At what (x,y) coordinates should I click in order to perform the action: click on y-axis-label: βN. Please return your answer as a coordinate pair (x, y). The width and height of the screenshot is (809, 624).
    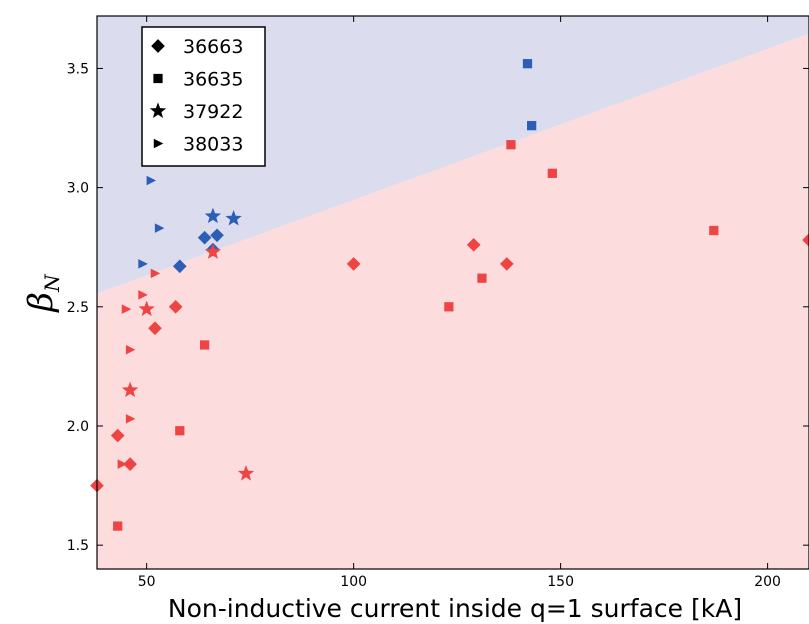
    Looking at the image, I should click on (42, 293).